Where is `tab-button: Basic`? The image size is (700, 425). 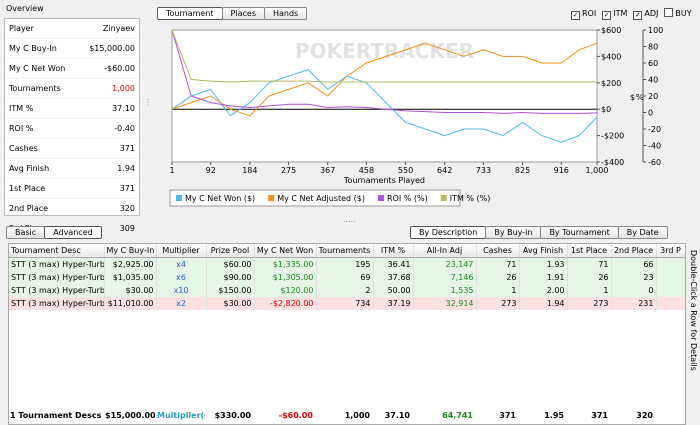 tab-button: Basic is located at coordinates (26, 232).